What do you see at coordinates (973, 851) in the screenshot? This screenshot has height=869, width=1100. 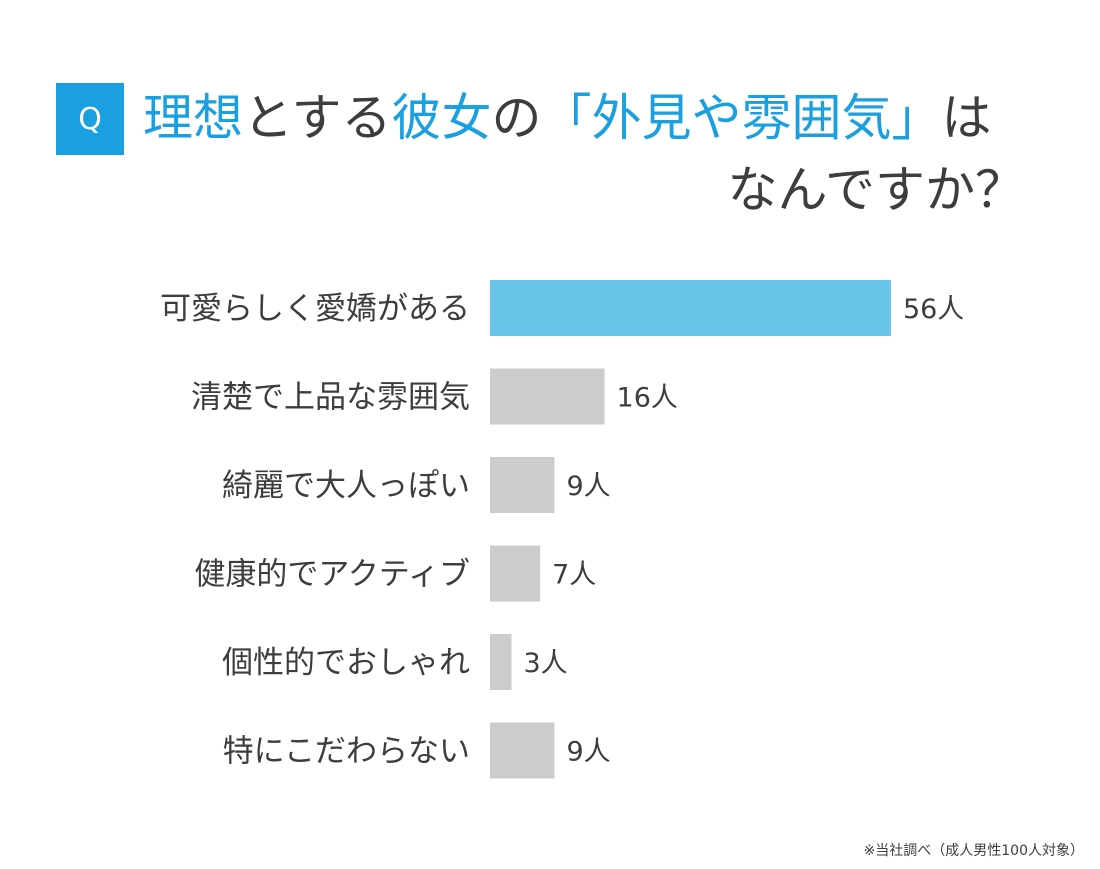 I see `footnote: ※当社調べ（成人男性100人対象）` at bounding box center [973, 851].